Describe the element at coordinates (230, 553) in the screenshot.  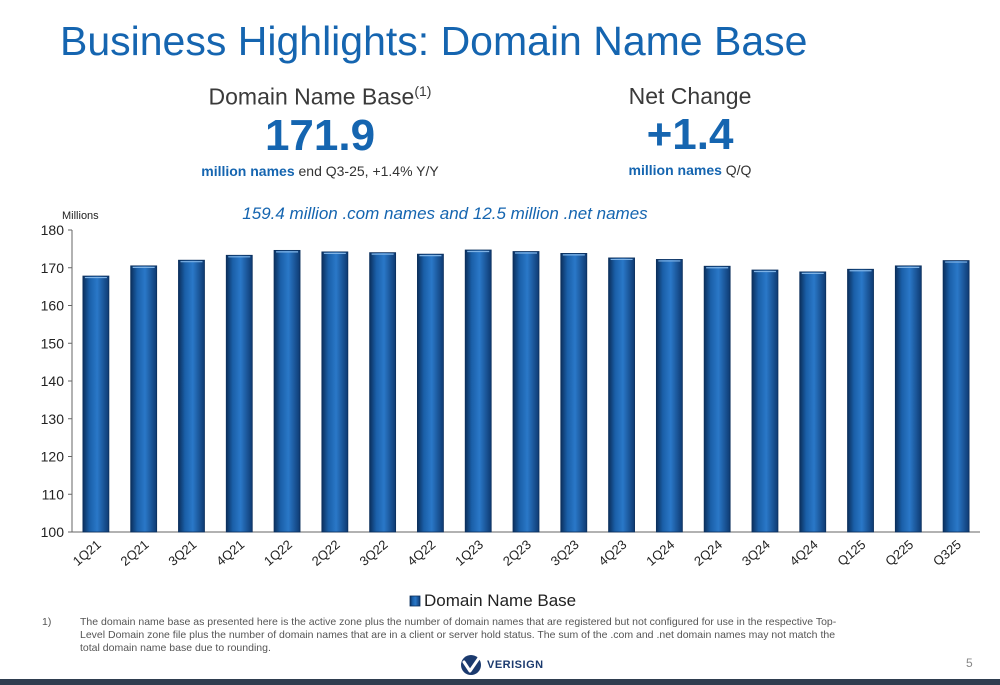
I see `x-tick-label: 4Q21` at that location.